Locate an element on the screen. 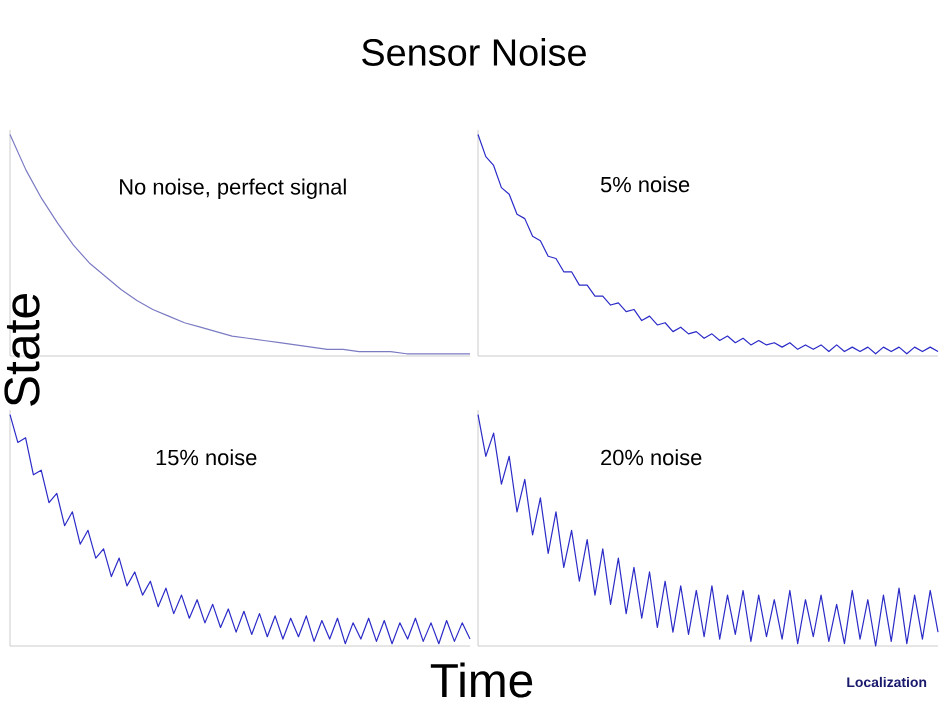  chart-title: Sensor Noise is located at coordinates (474, 52).